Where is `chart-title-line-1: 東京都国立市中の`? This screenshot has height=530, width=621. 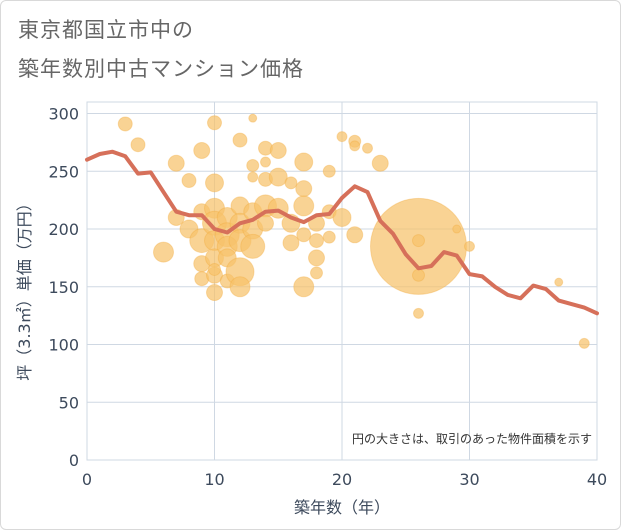 chart-title-line-1: 東京都国立市中の is located at coordinates (106, 30).